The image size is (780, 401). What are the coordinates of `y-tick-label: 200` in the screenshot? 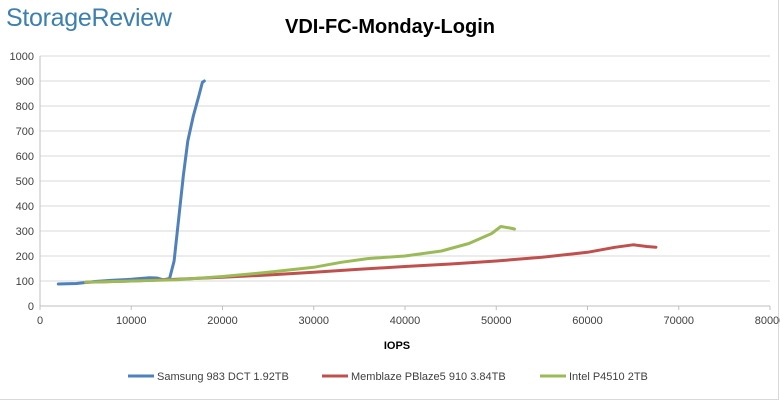 It's located at (25, 257).